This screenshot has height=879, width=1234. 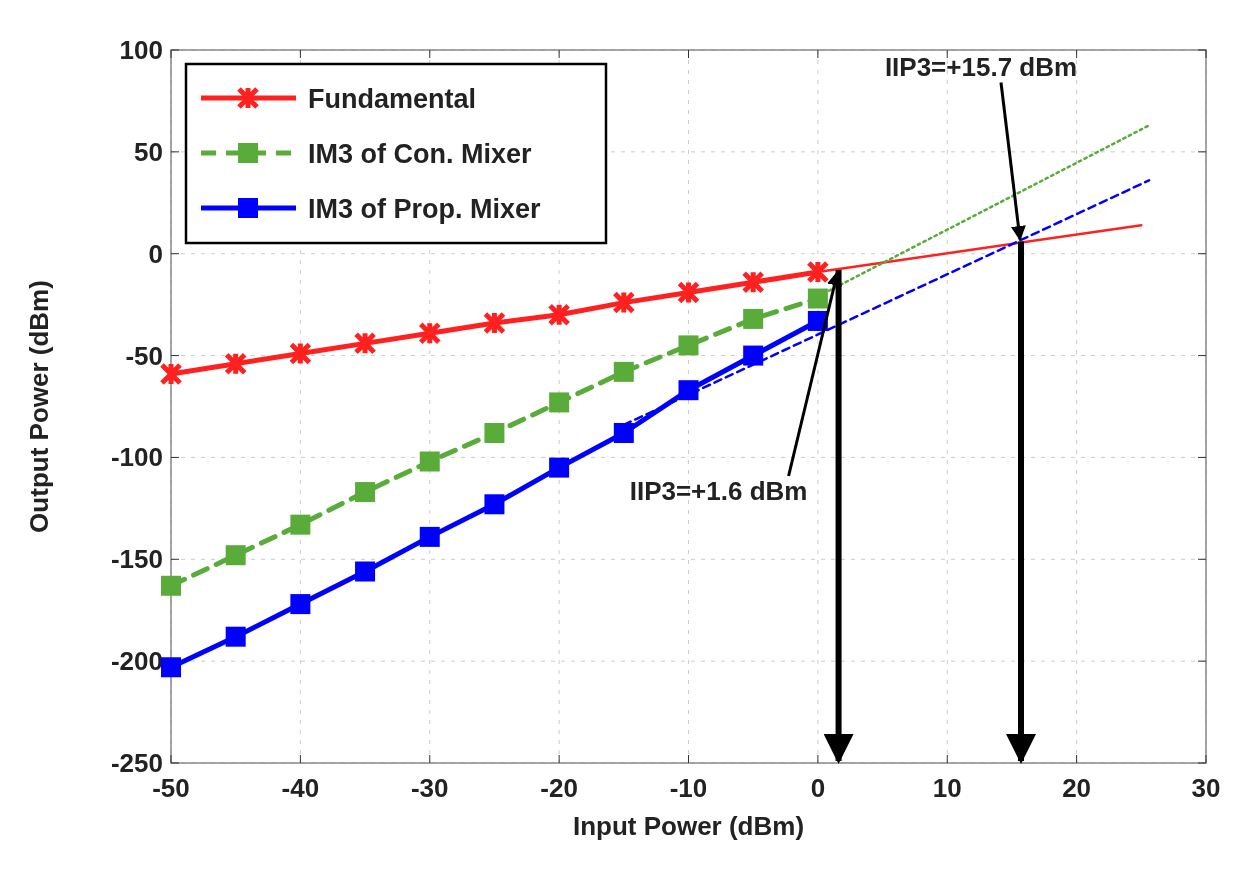 I want to click on y-tick-label: 100, so click(x=141, y=50).